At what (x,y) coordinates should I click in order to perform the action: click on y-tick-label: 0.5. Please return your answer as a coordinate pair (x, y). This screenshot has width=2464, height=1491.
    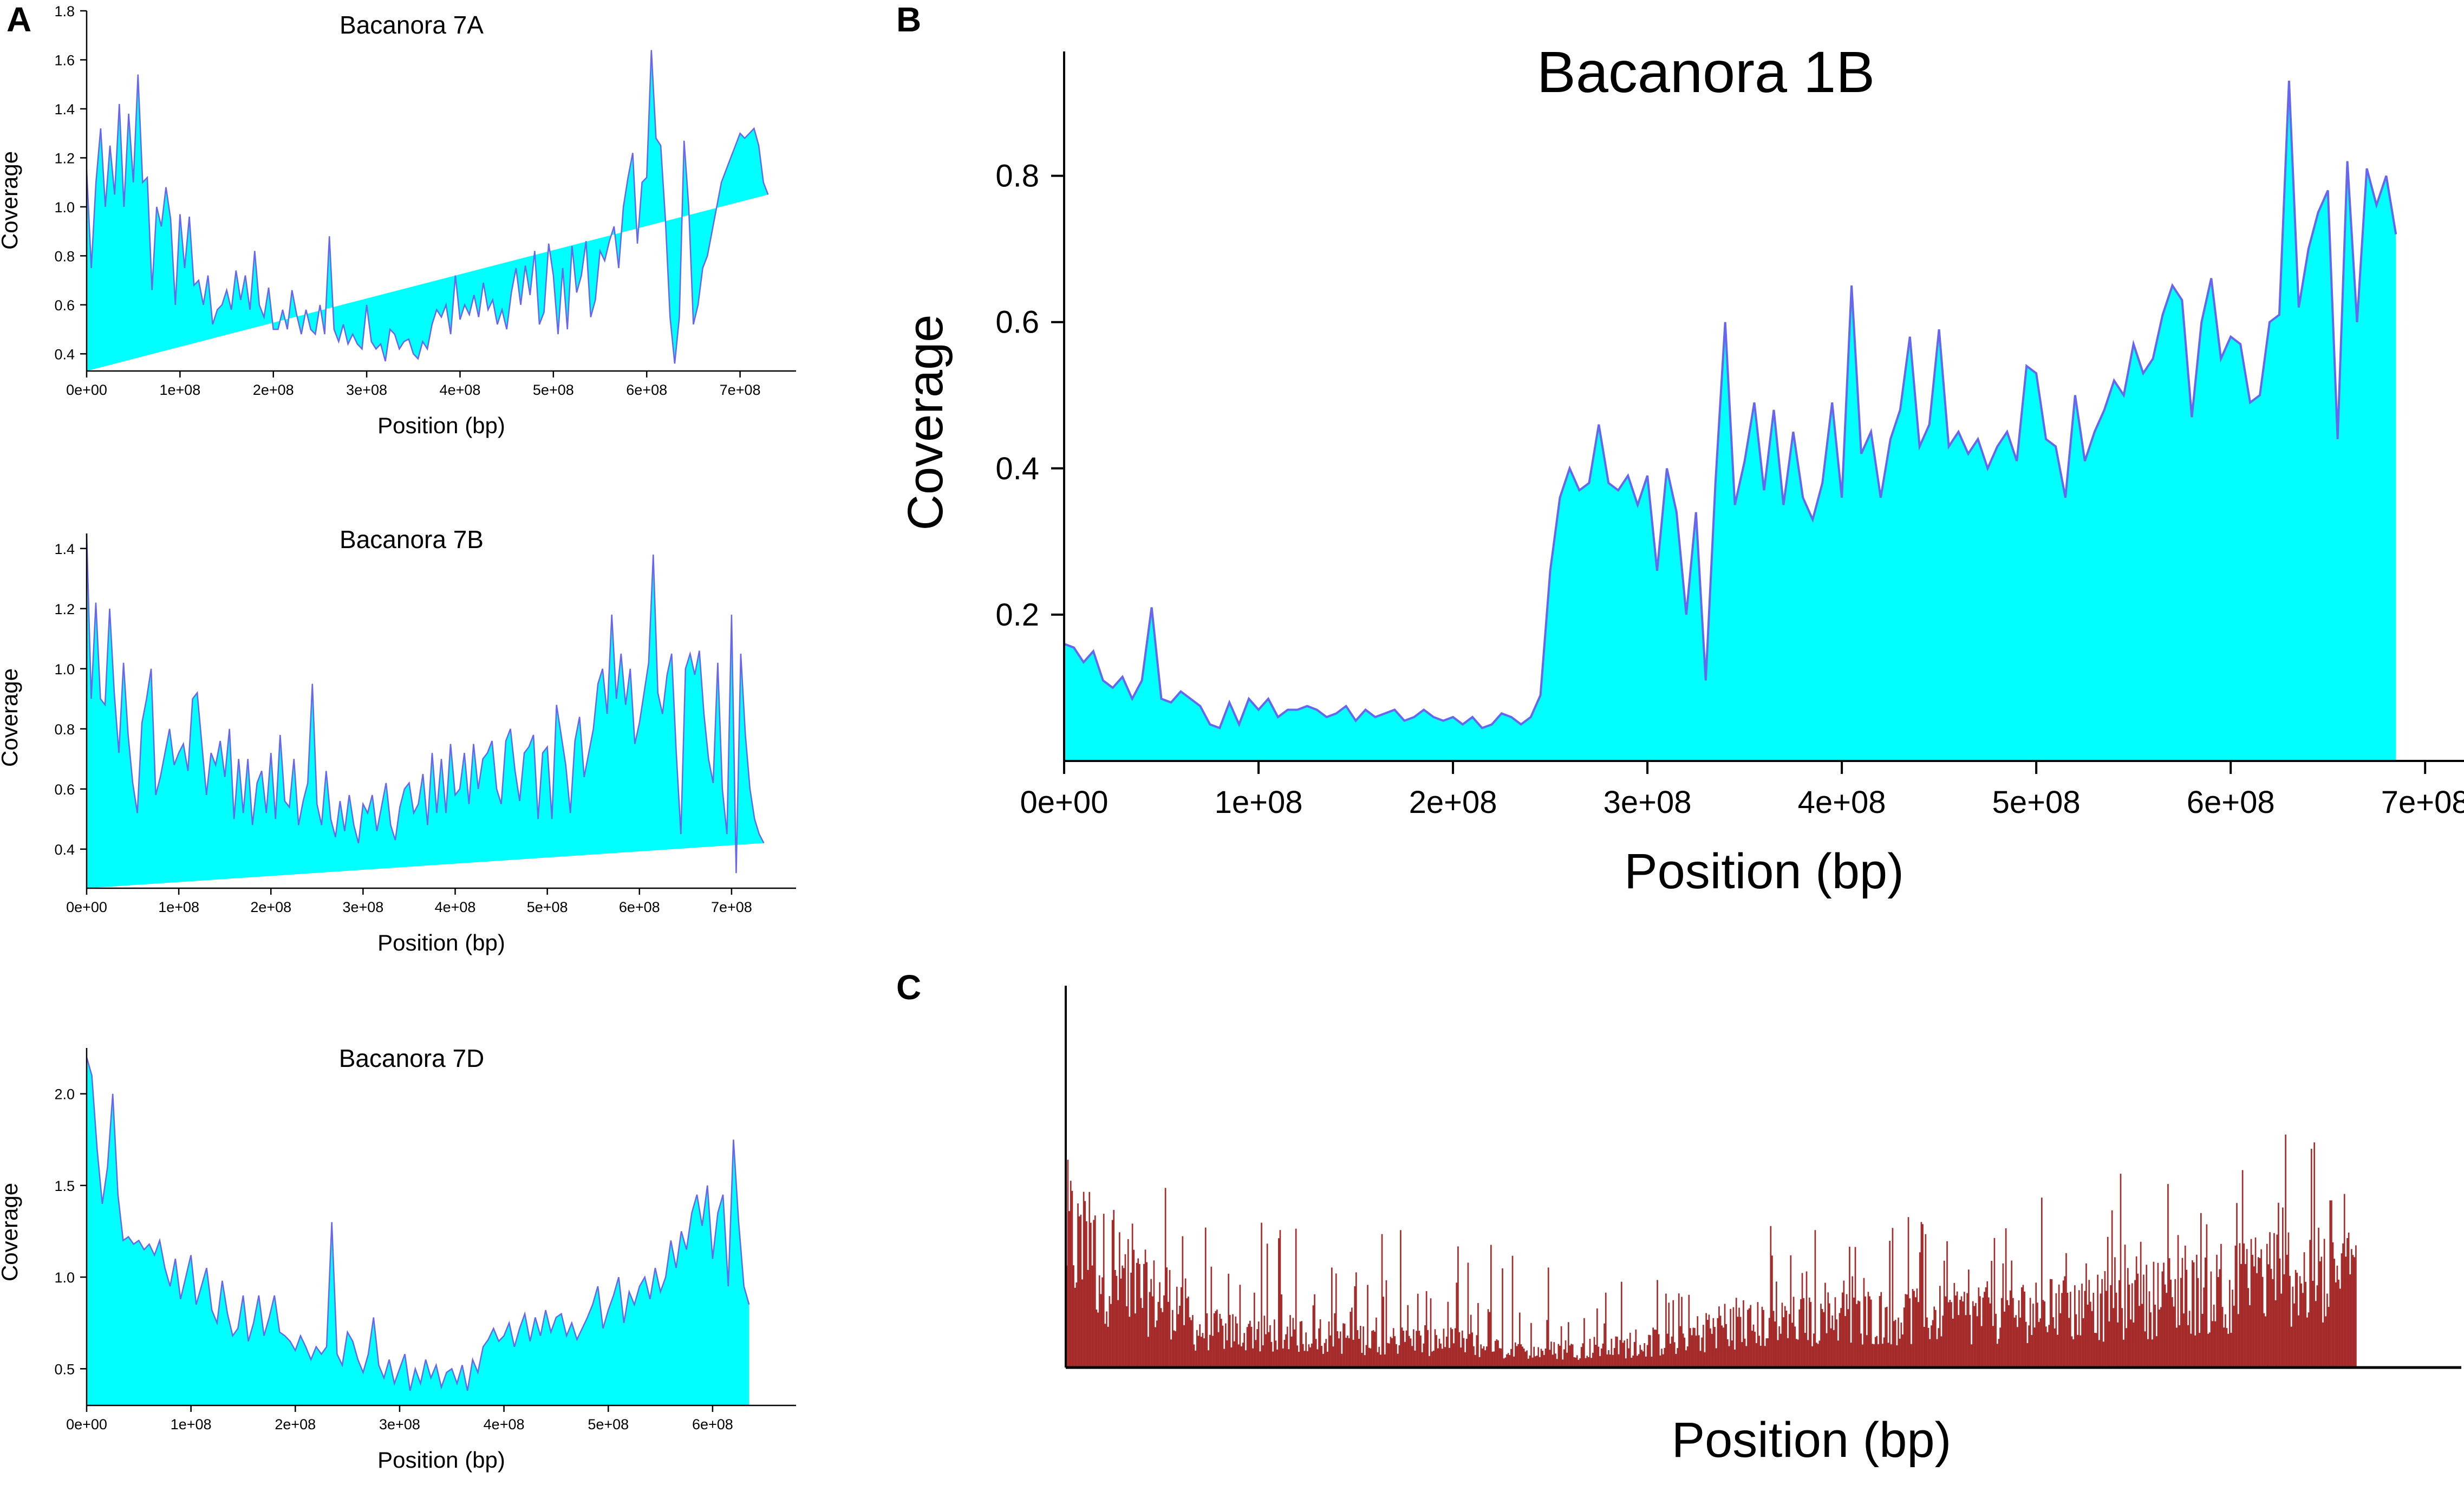
    Looking at the image, I should click on (64, 1369).